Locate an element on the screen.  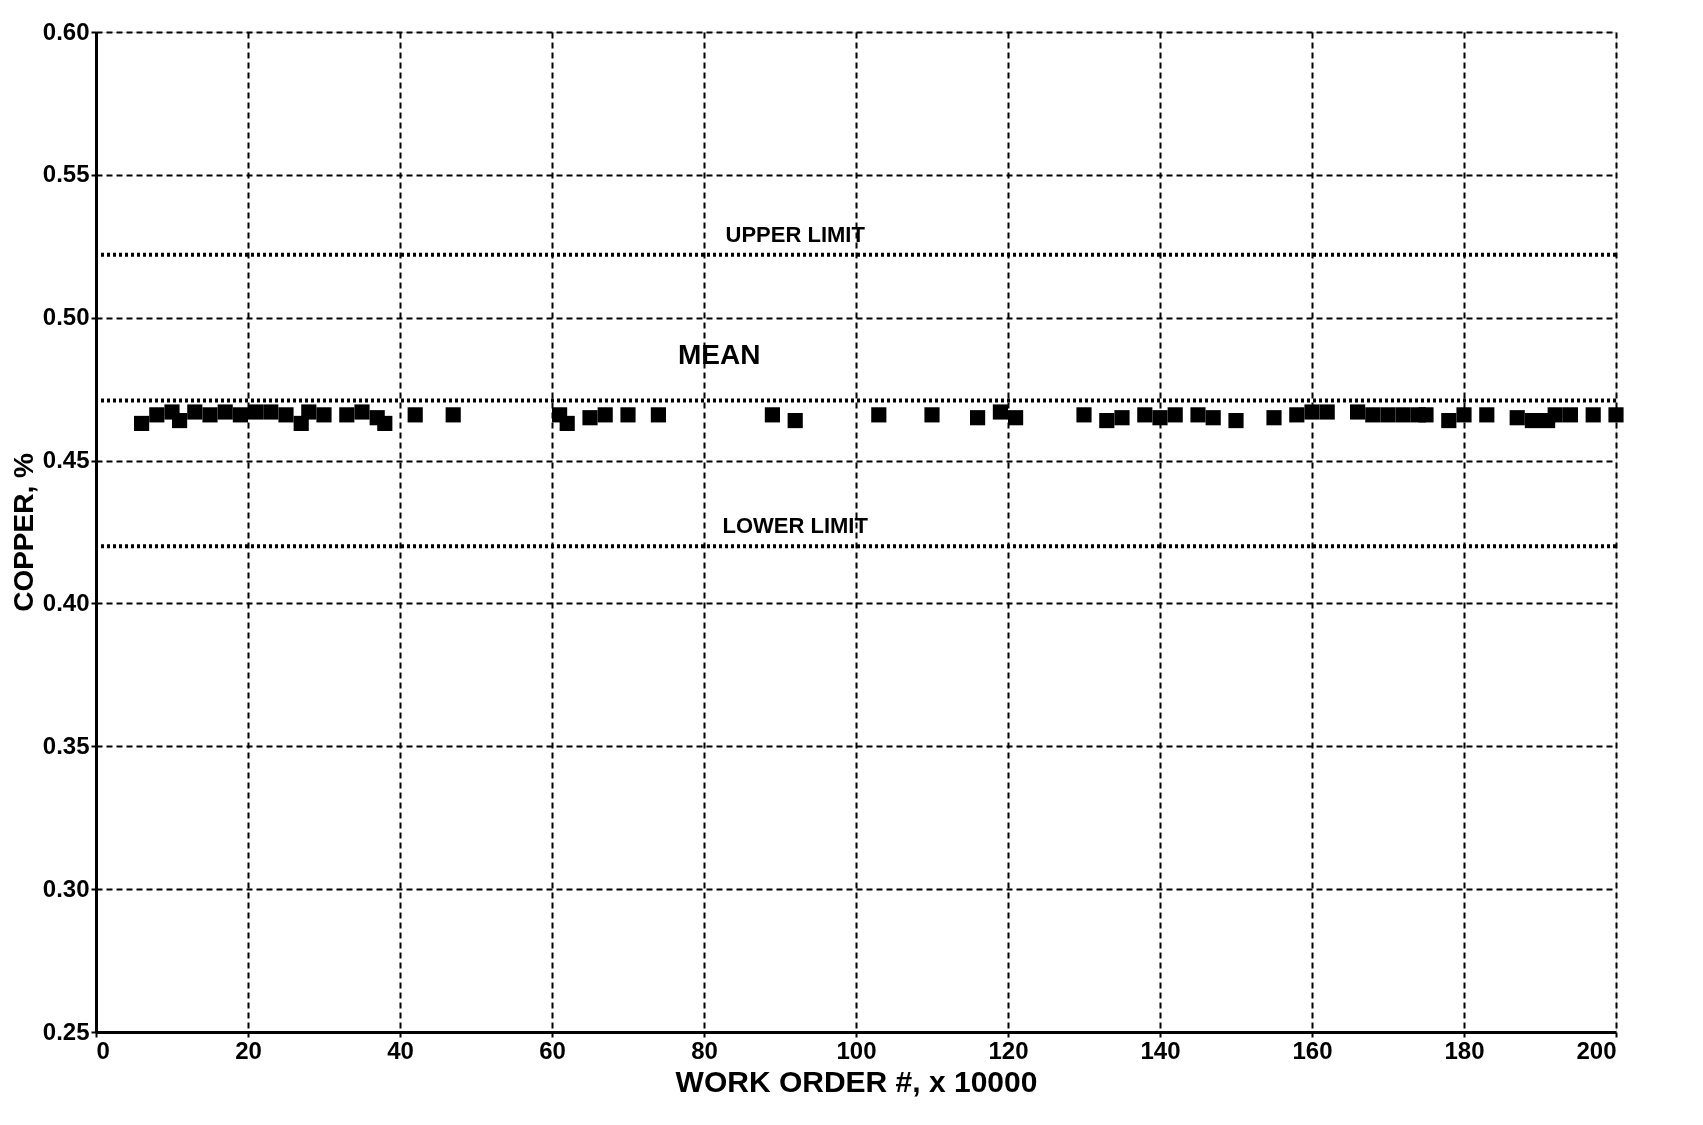
x-tick-label: 20 is located at coordinates (248, 1050).